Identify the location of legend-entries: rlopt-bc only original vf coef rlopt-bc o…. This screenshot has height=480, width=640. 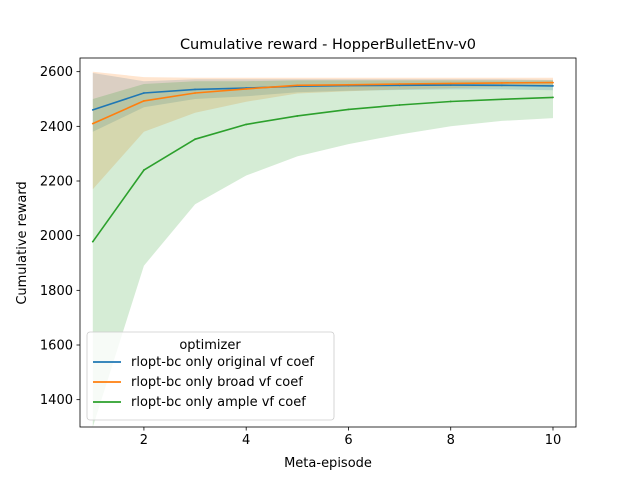
(203, 382).